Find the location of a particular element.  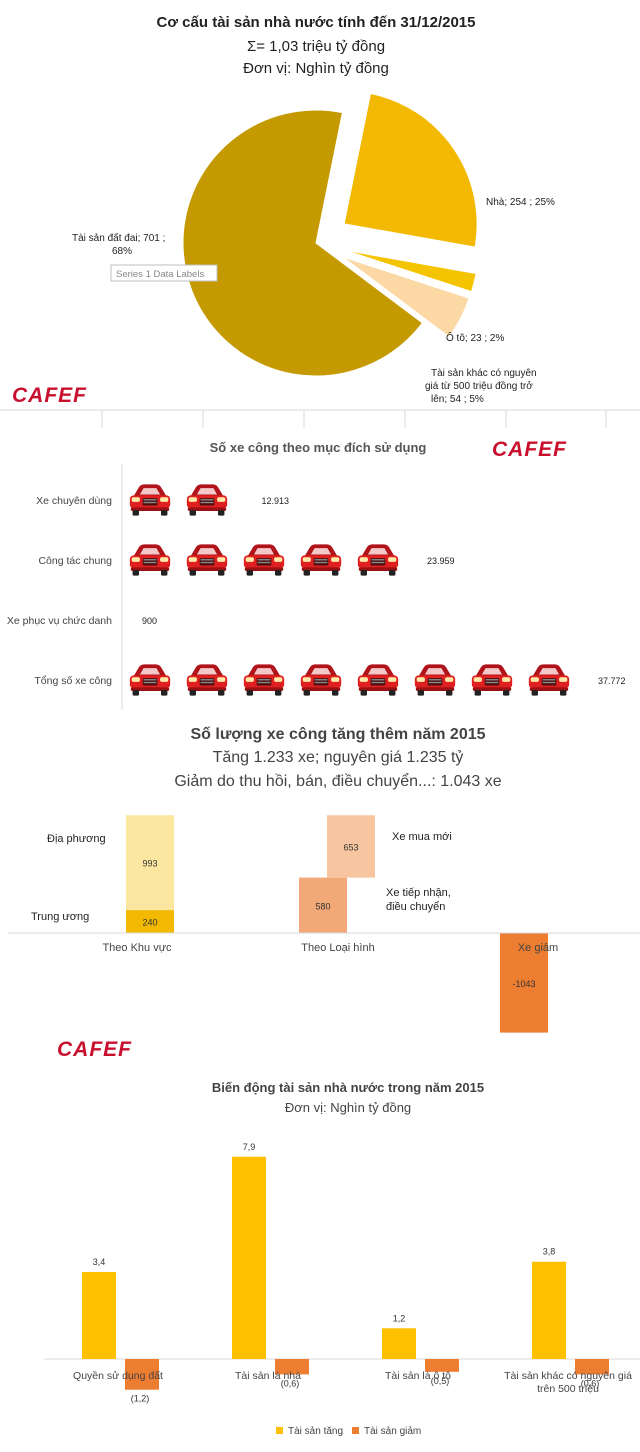

asset-subtitle: Đơn vị: Nghìn tỷ đồng is located at coordinates (348, 1107).